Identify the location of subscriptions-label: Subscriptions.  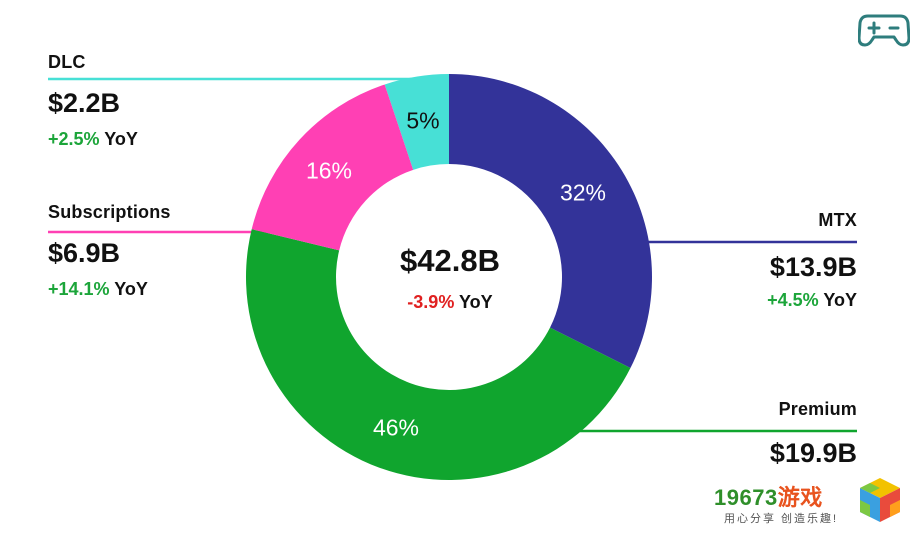
(109, 212).